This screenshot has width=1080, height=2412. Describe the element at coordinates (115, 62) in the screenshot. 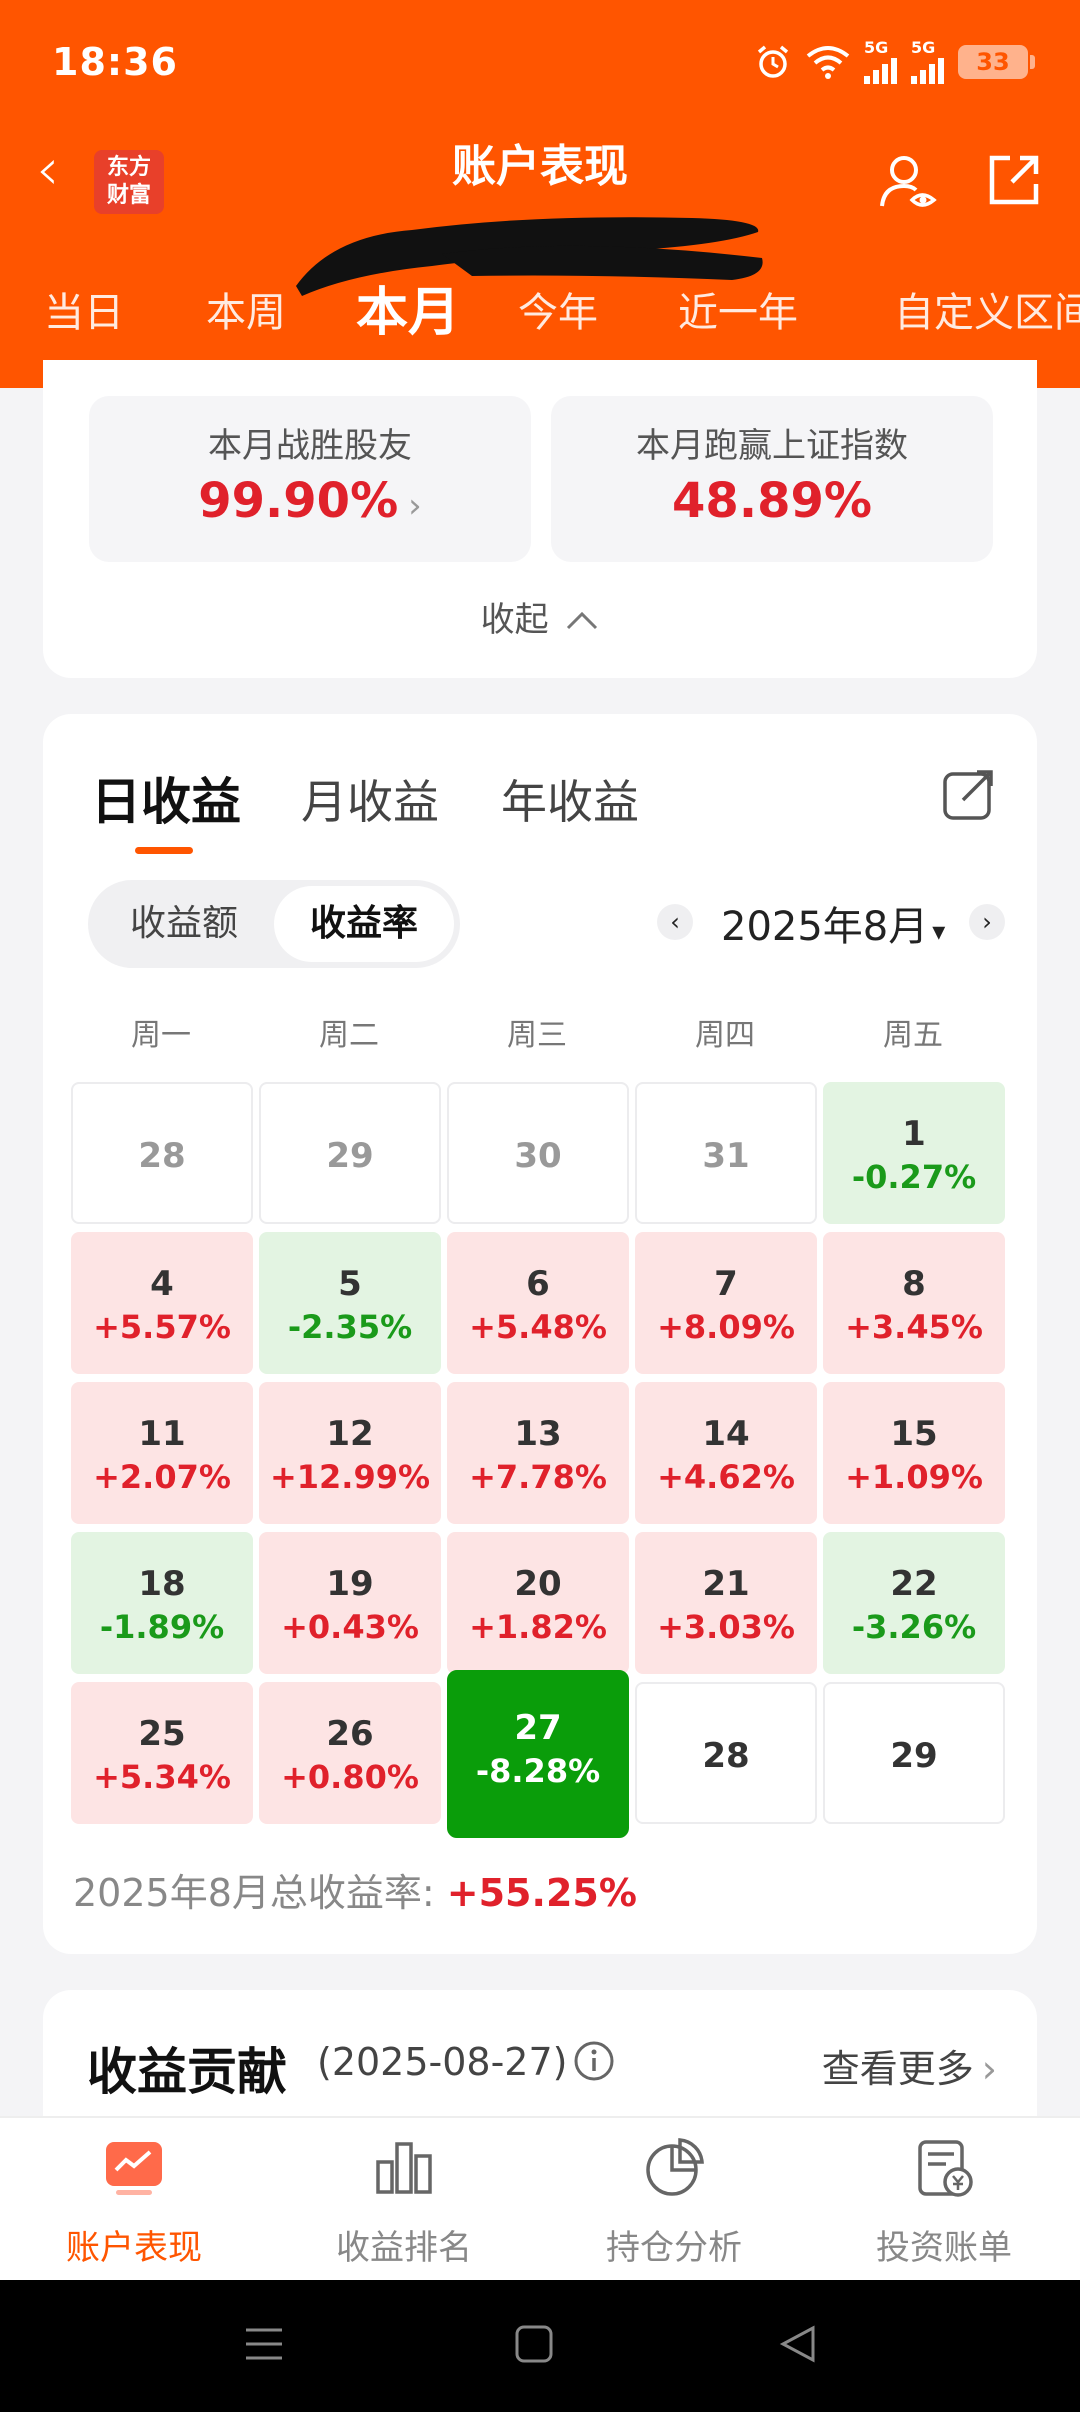

I see `status-time: 18:36` at that location.